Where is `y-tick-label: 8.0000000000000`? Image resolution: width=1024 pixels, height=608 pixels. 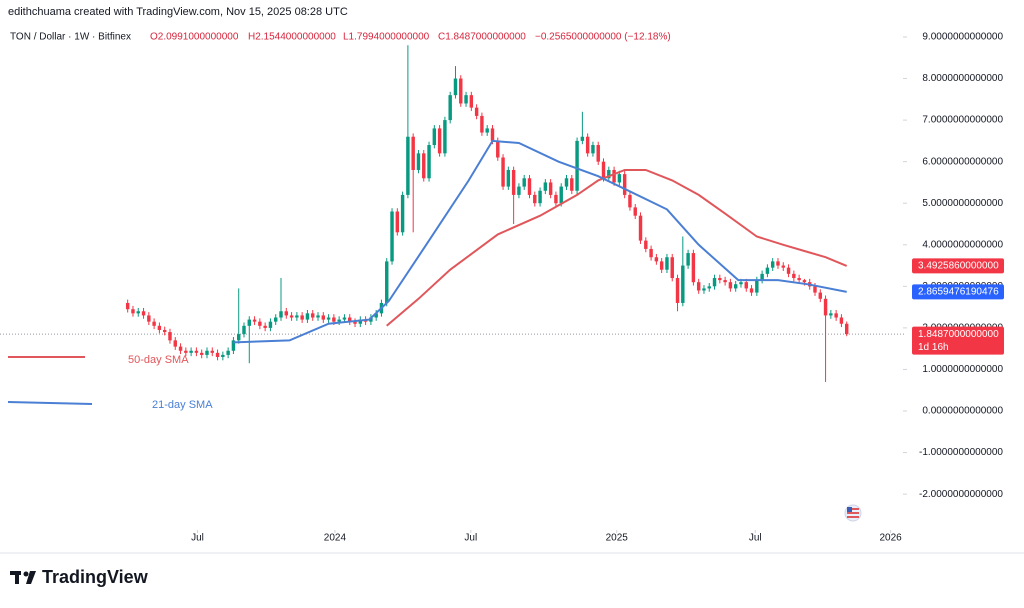
y-tick-label: 8.0000000000000 is located at coordinates (962, 78).